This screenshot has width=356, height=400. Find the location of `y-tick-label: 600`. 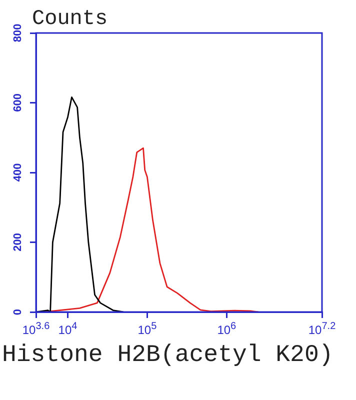

y-tick-label: 600 is located at coordinates (18, 103).